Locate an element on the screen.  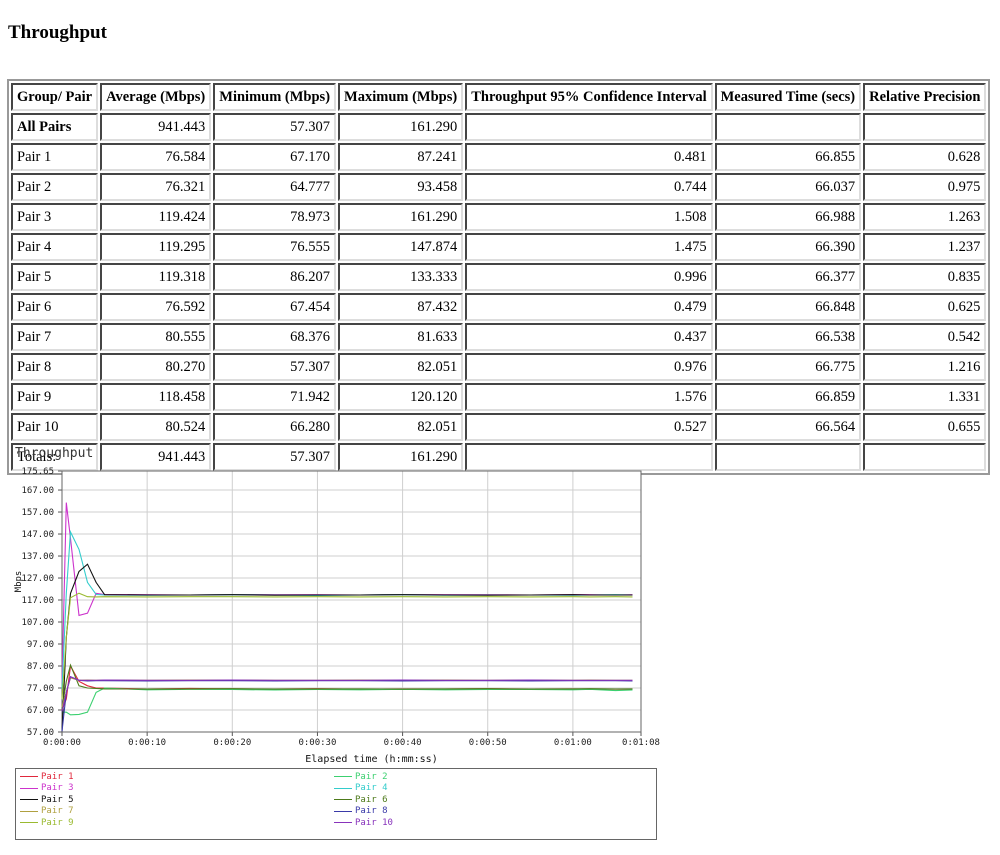
table-cell: 82.051 is located at coordinates (401, 367).